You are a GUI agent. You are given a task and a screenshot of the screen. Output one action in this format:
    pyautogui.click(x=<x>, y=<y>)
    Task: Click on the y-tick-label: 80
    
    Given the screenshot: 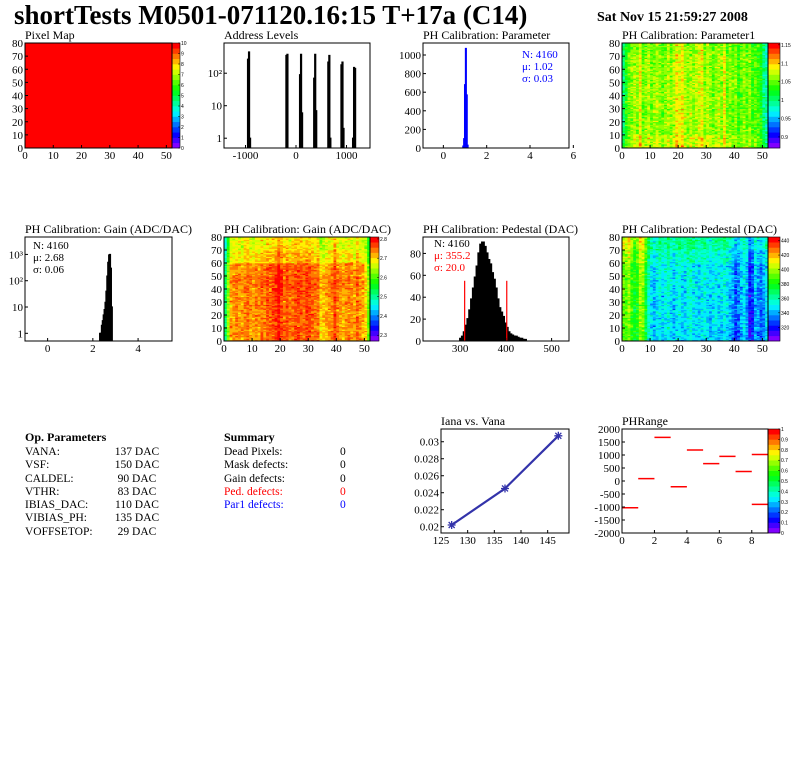 What is the action you would take?
    pyautogui.click(x=18, y=44)
    